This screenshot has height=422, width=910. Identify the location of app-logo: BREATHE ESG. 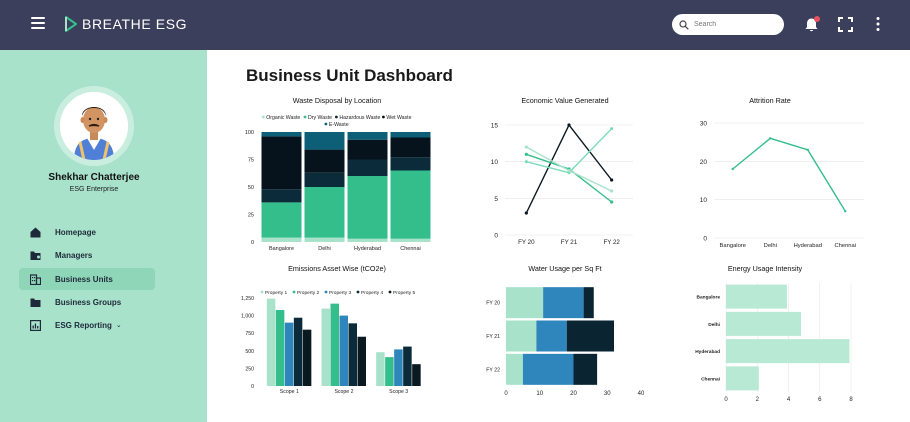
(125, 24).